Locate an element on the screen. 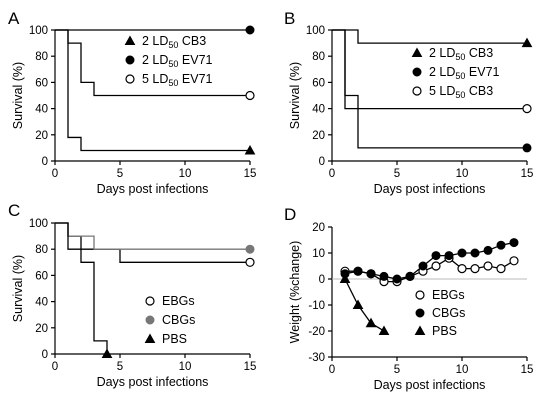 Image resolution: width=550 pixels, height=400 pixels. legend-entry: 2 LD50 EV71 is located at coordinates (169, 61).